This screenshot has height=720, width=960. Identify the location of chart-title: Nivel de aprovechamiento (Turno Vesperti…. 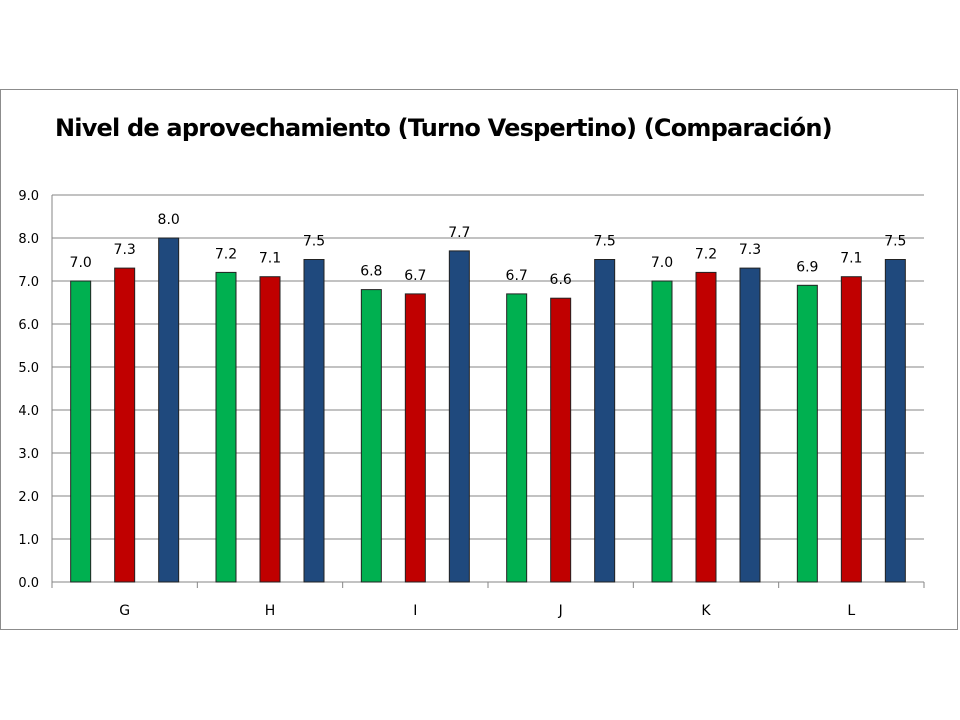
(444, 128).